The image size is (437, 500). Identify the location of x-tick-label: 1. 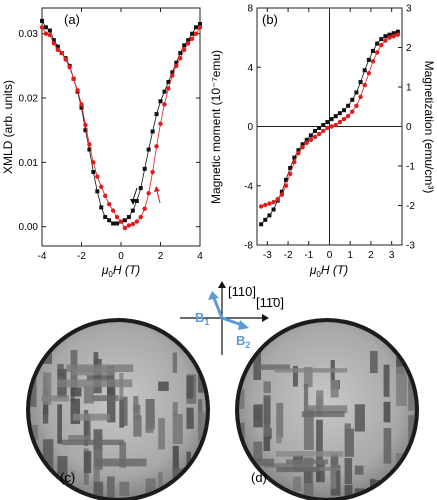
(350, 255).